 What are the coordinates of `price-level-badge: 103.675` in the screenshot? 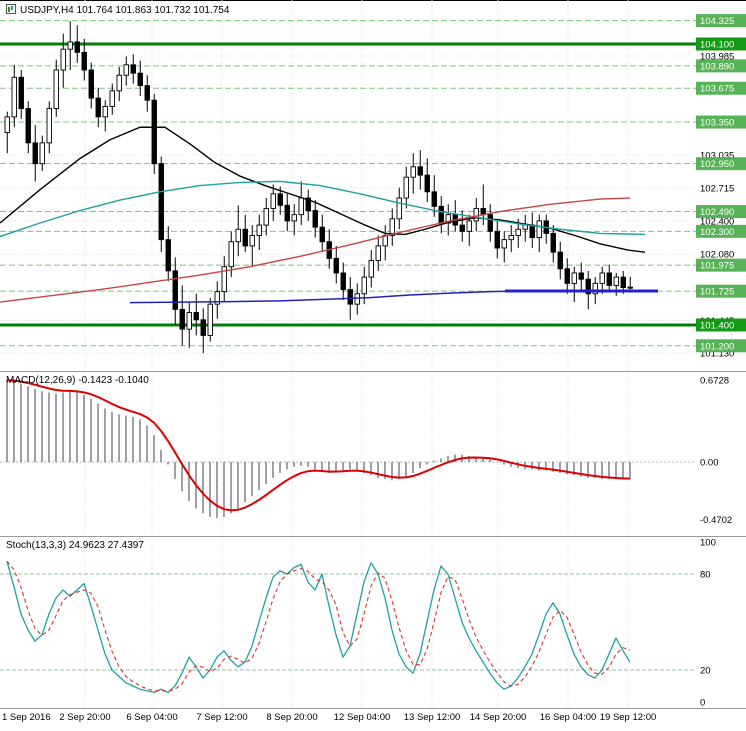 It's located at (721, 88).